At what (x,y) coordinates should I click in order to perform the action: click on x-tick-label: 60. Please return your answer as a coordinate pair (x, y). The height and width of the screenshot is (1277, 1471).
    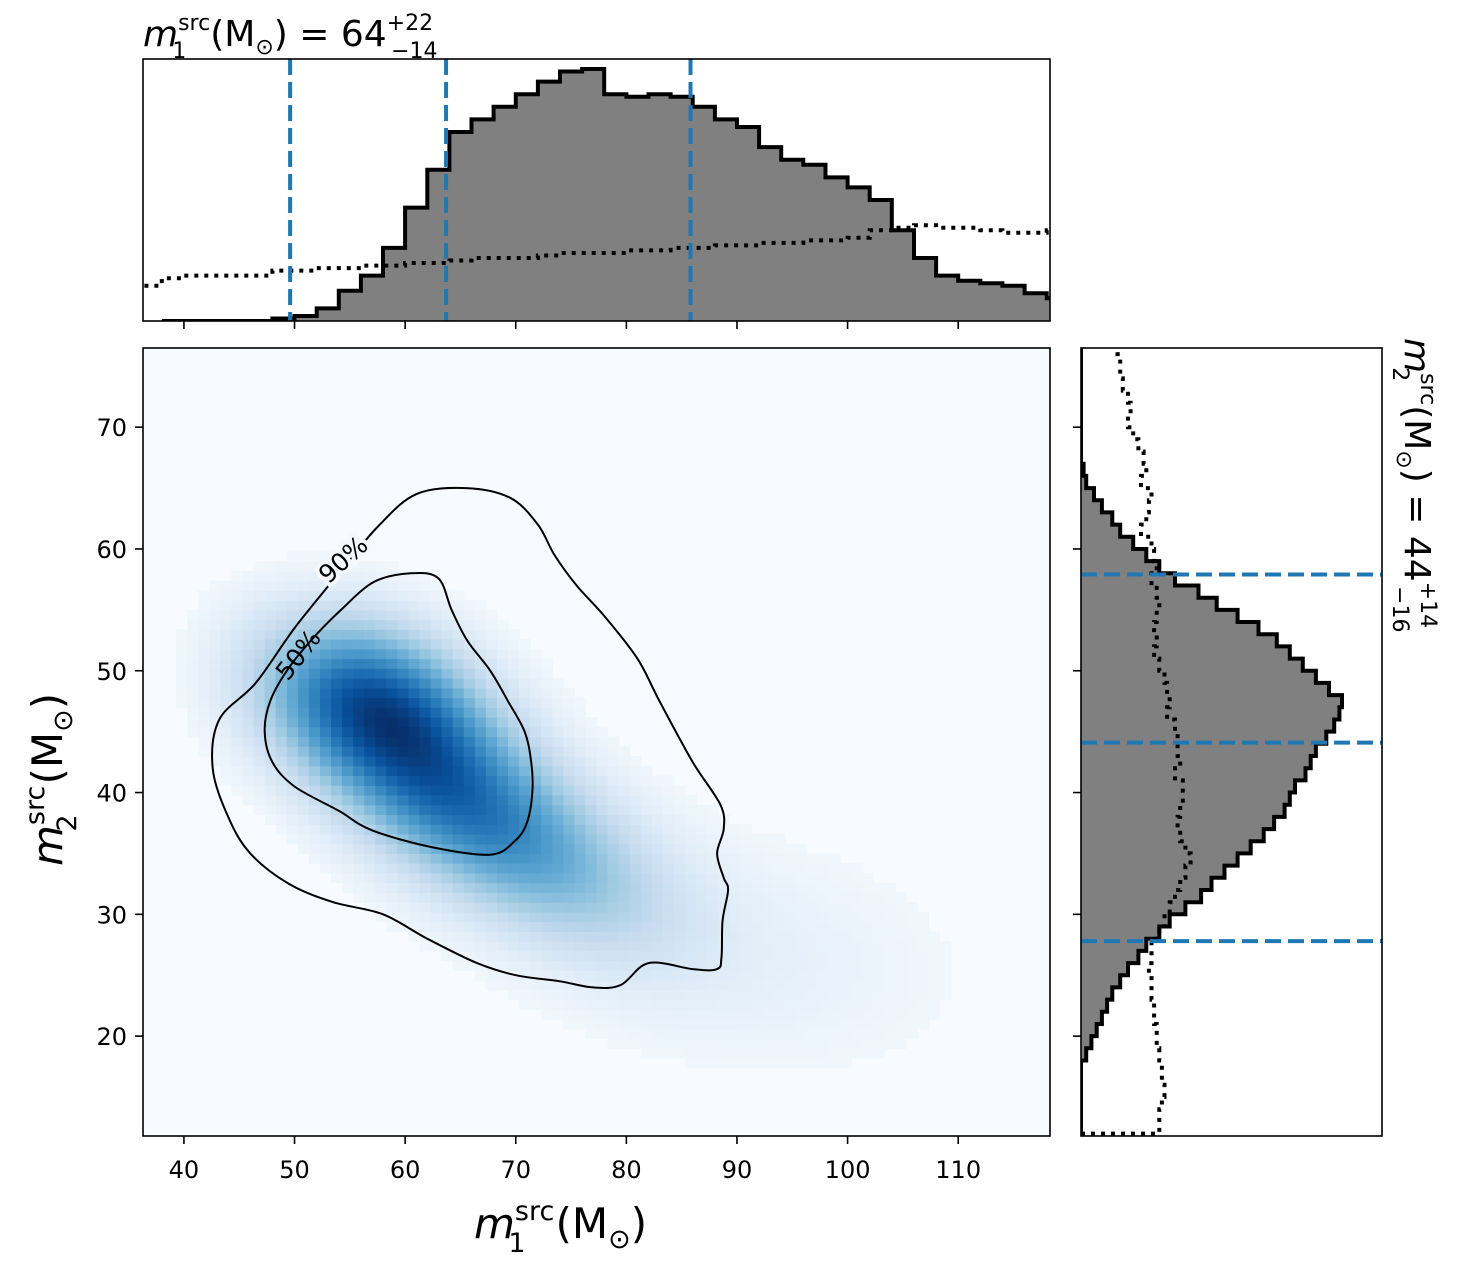
    Looking at the image, I should click on (405, 1170).